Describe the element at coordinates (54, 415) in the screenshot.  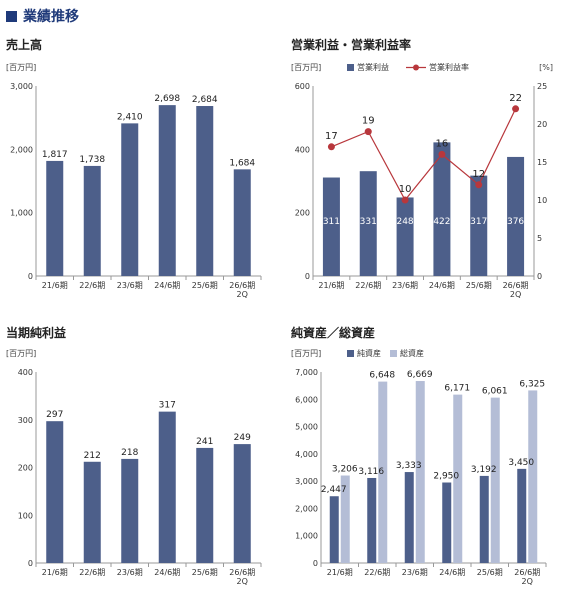
I see `data-label: 297` at that location.